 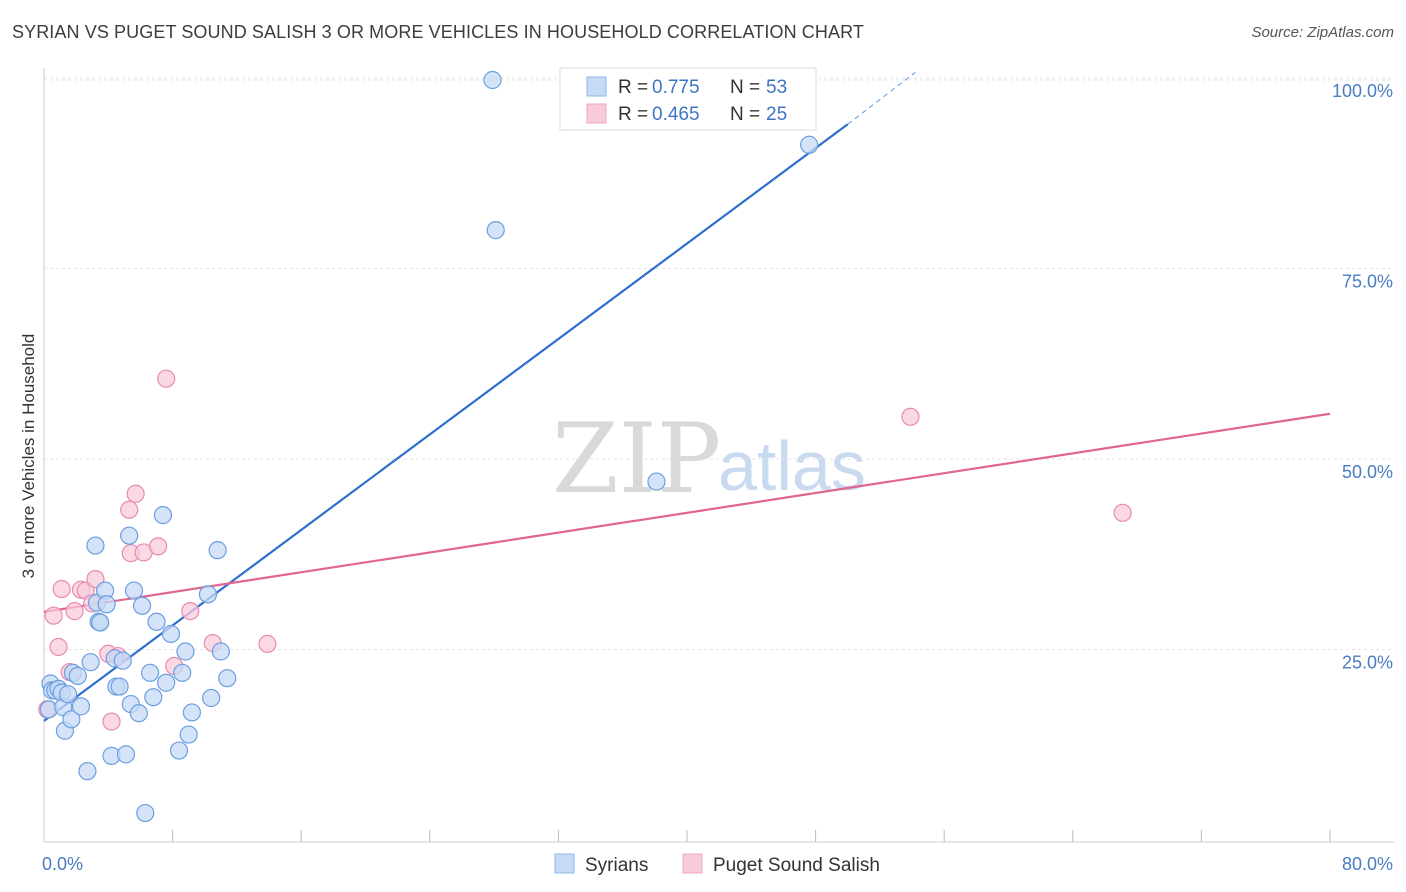 What do you see at coordinates (1367, 864) in the screenshot?
I see `x-tick-label-max: 80.0%` at bounding box center [1367, 864].